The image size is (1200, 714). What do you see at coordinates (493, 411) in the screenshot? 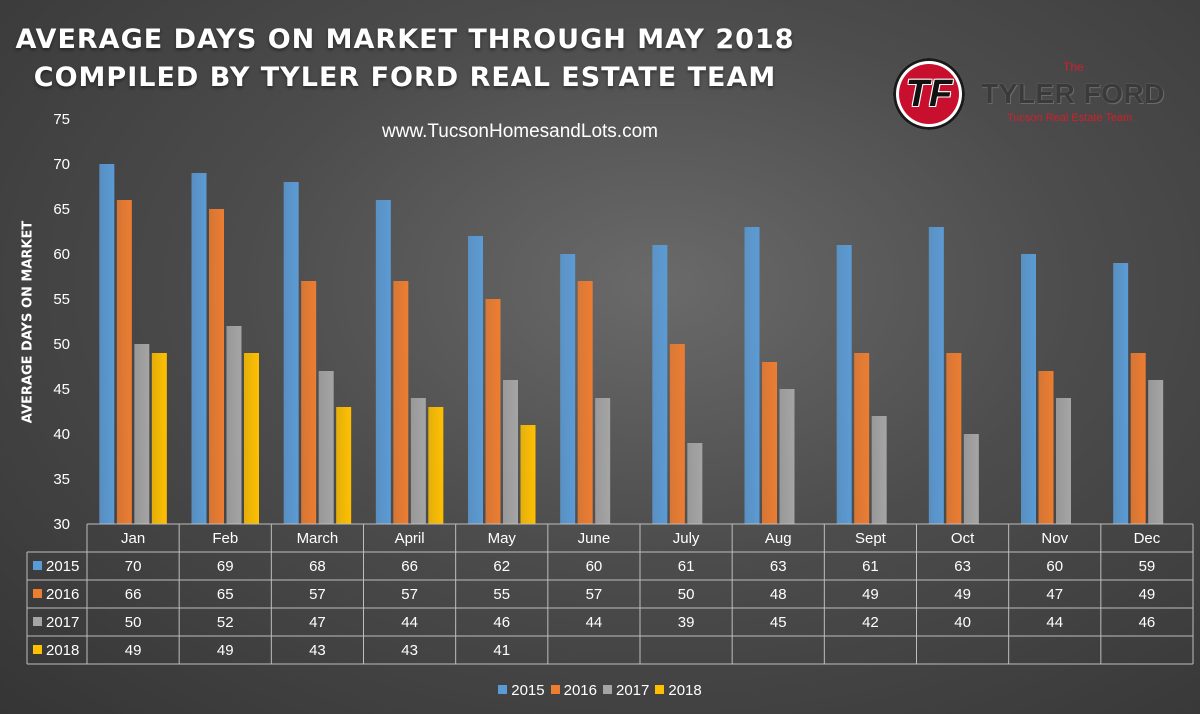
I see `bar-2016-may` at bounding box center [493, 411].